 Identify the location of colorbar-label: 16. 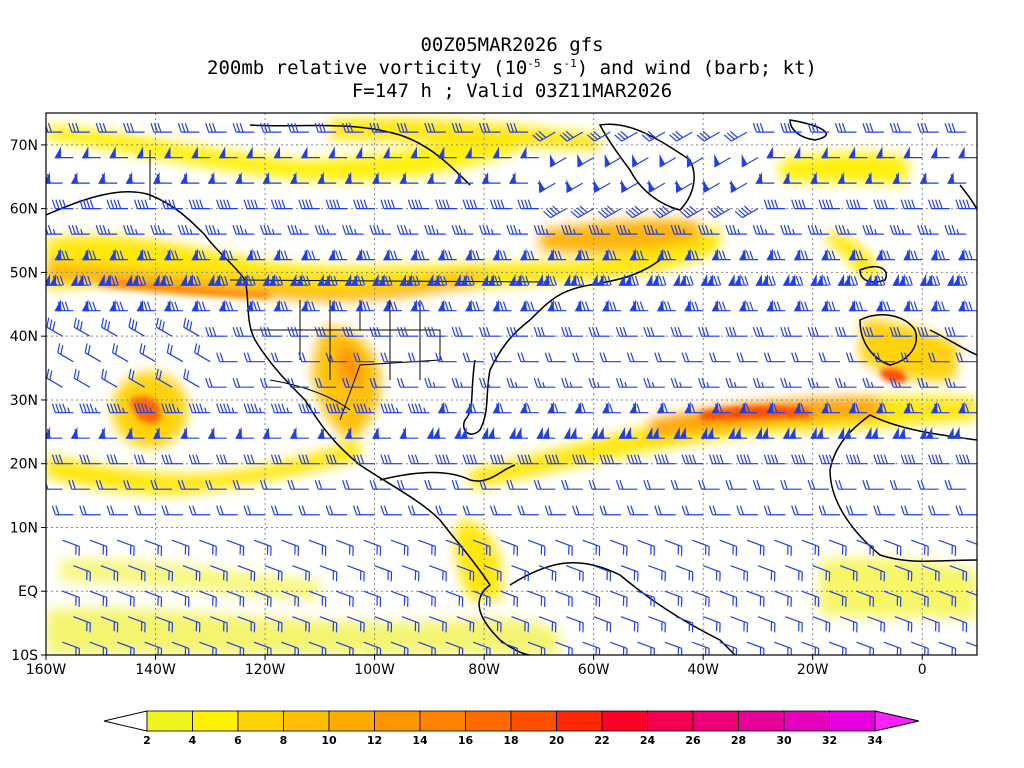
(466, 740).